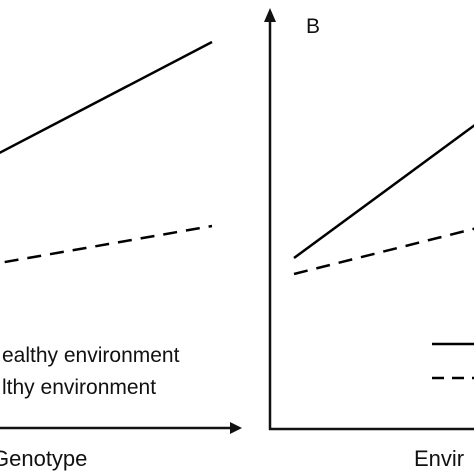  I want to click on legend-label-1: ealthy environment, so click(91, 355).